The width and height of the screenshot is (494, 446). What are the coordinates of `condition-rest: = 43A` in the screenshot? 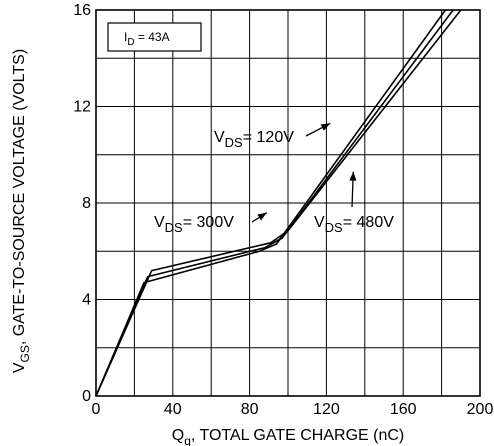 It's located at (152, 37).